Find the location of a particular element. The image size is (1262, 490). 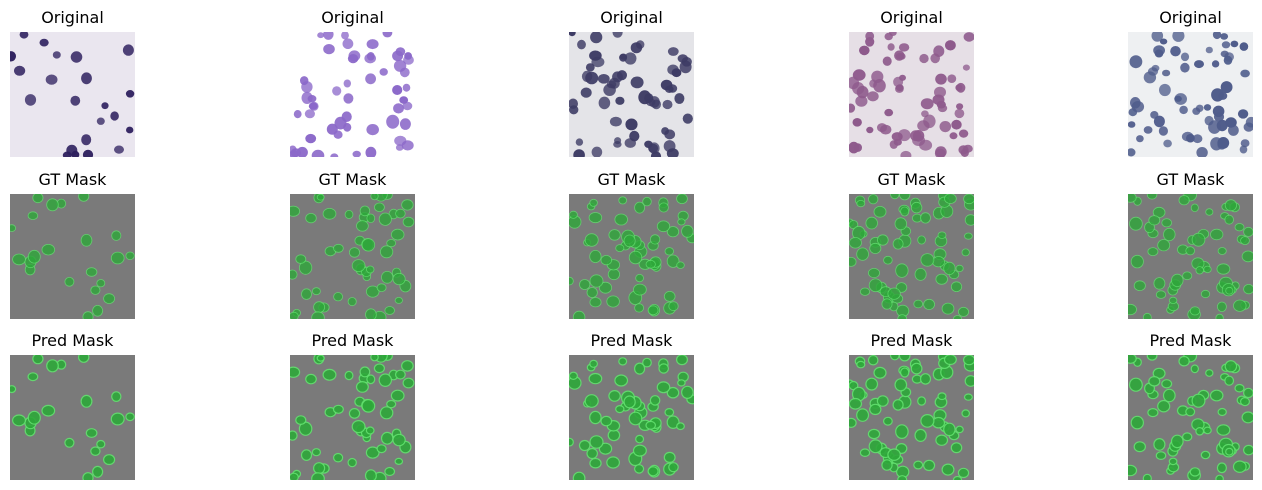

panel-title: Original is located at coordinates (352, 17).